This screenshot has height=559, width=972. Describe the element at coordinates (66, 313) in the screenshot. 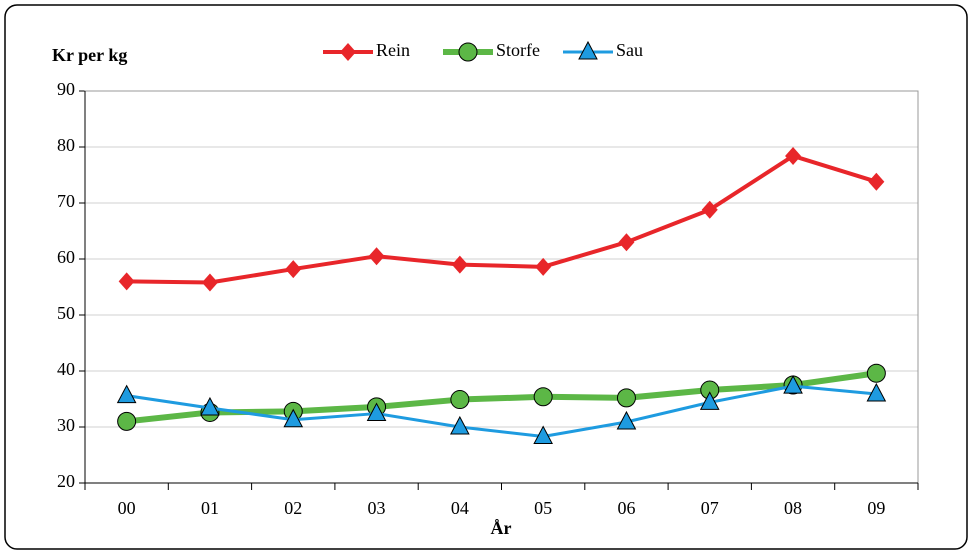

I see `y-tick-label: 50` at that location.